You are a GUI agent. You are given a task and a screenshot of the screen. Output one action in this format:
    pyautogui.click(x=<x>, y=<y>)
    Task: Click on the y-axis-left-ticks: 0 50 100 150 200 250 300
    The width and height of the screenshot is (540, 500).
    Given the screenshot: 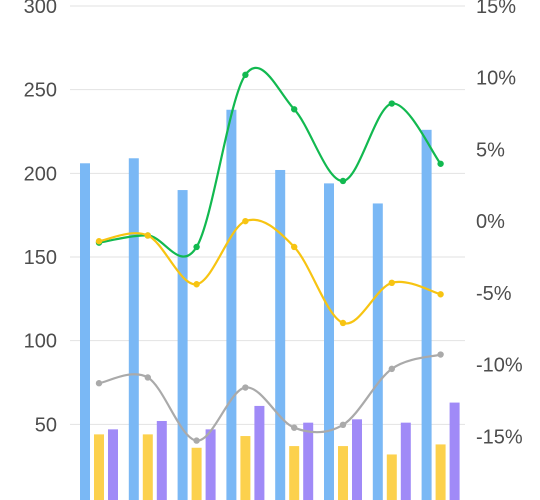 What is the action you would take?
    pyautogui.click(x=40, y=250)
    